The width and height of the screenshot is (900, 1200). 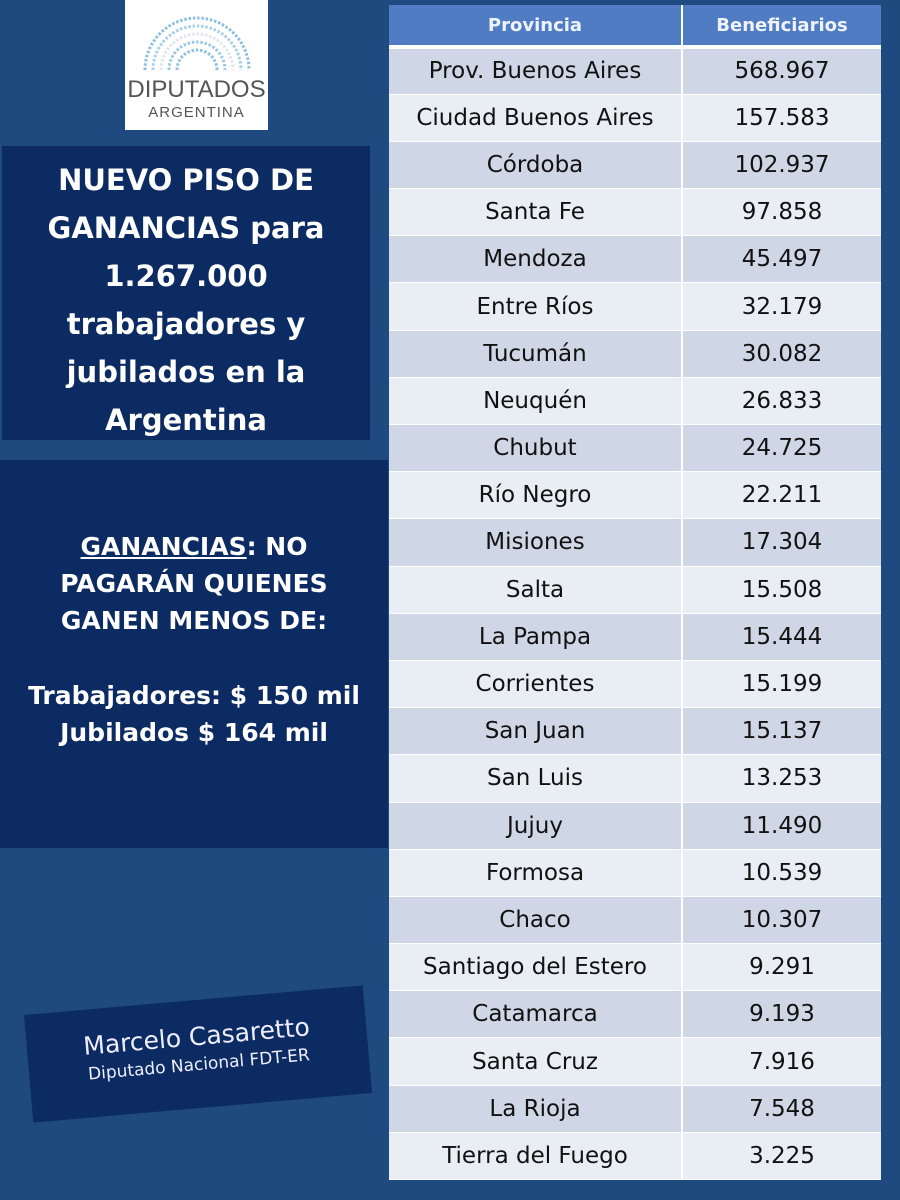 I want to click on beneficiaries-cell: 32.179, so click(x=781, y=306).